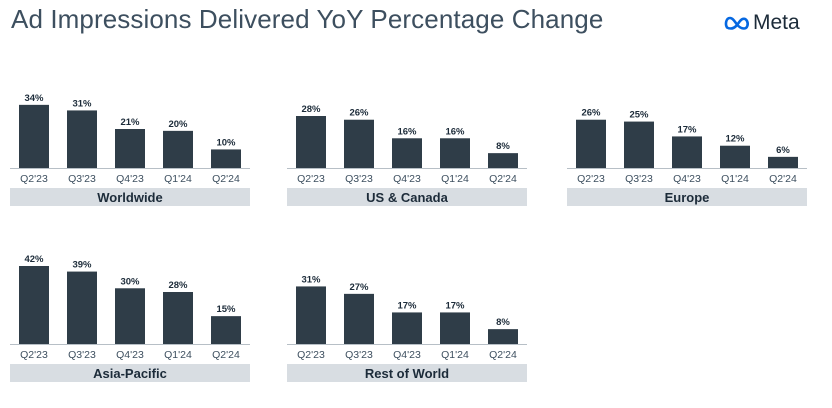 This screenshot has height=408, width=832. I want to click on data-label: 20%, so click(178, 124).